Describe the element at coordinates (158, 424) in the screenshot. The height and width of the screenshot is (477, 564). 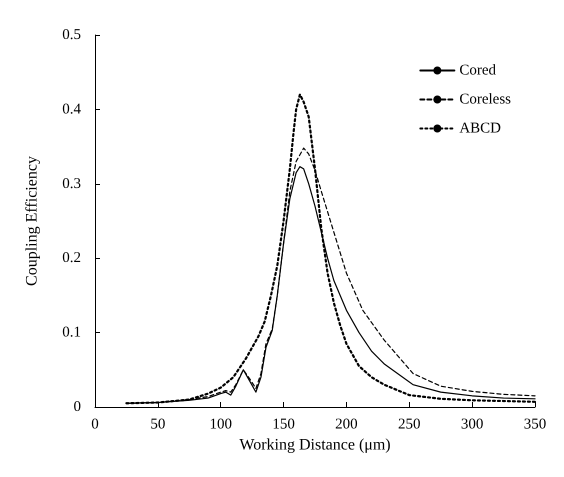
I see `x-tick-label: 50` at that location.